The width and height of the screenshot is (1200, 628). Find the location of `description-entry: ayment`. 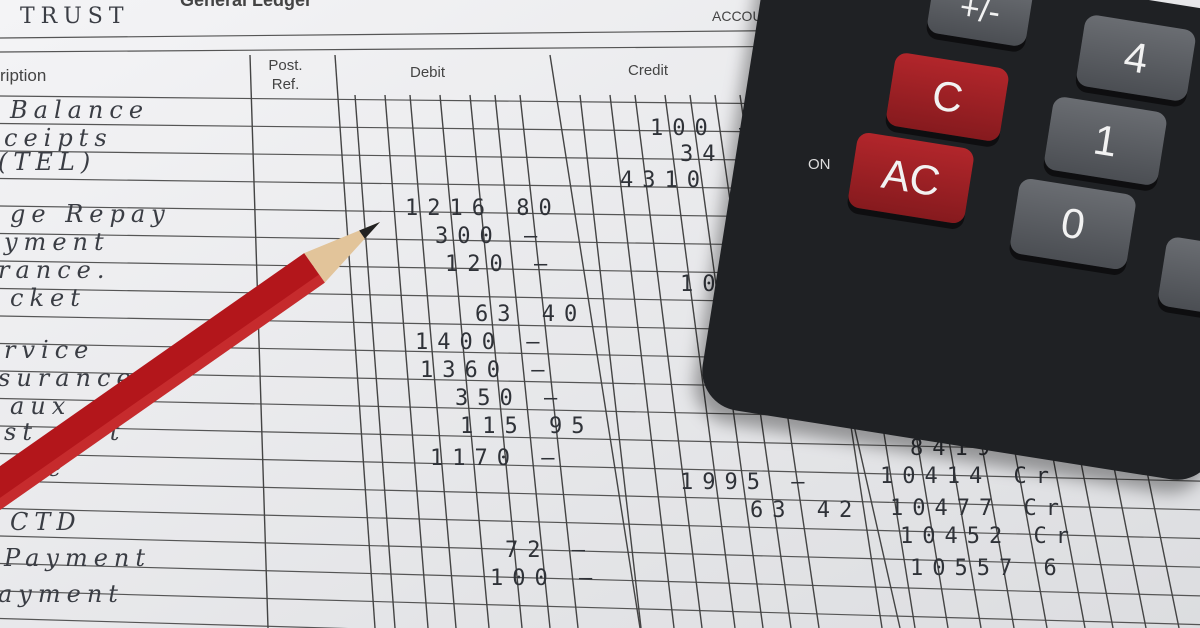

description-entry: ayment is located at coordinates (62, 594).